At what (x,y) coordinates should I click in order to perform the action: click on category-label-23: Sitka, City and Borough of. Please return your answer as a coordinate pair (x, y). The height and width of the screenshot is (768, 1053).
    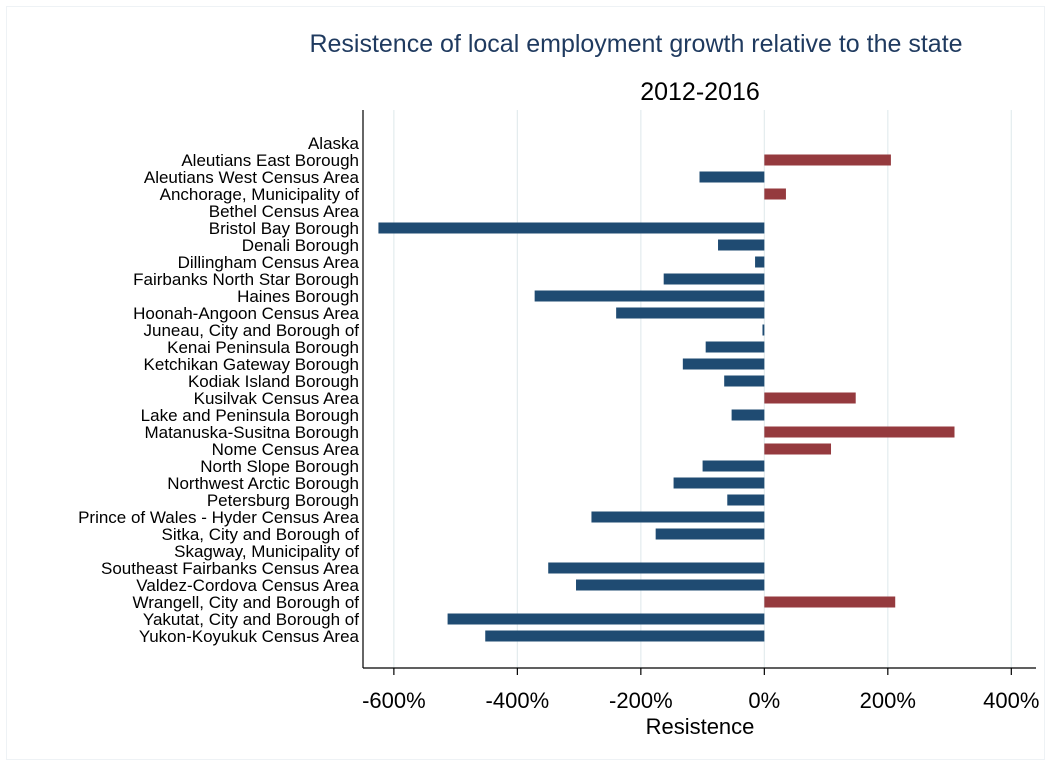
    Looking at the image, I should click on (260, 534).